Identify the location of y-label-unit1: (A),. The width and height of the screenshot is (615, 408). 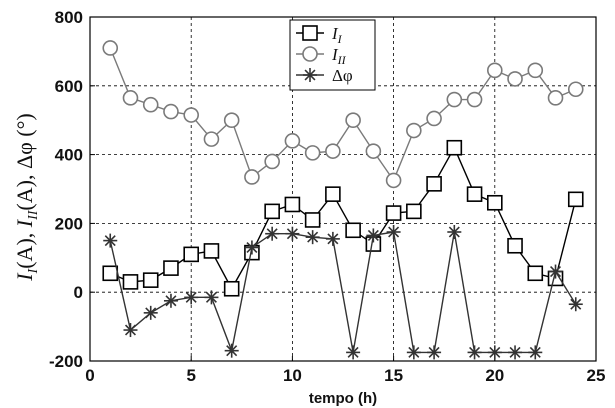
(24, 248).